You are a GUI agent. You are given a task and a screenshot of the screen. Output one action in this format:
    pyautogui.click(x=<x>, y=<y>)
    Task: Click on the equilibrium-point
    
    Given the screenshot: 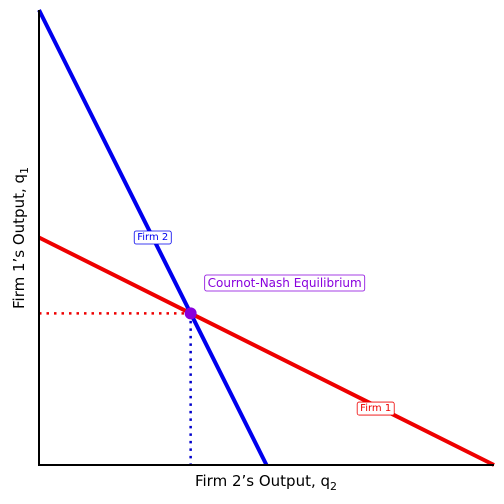 What is the action you would take?
    pyautogui.click(x=190, y=313)
    